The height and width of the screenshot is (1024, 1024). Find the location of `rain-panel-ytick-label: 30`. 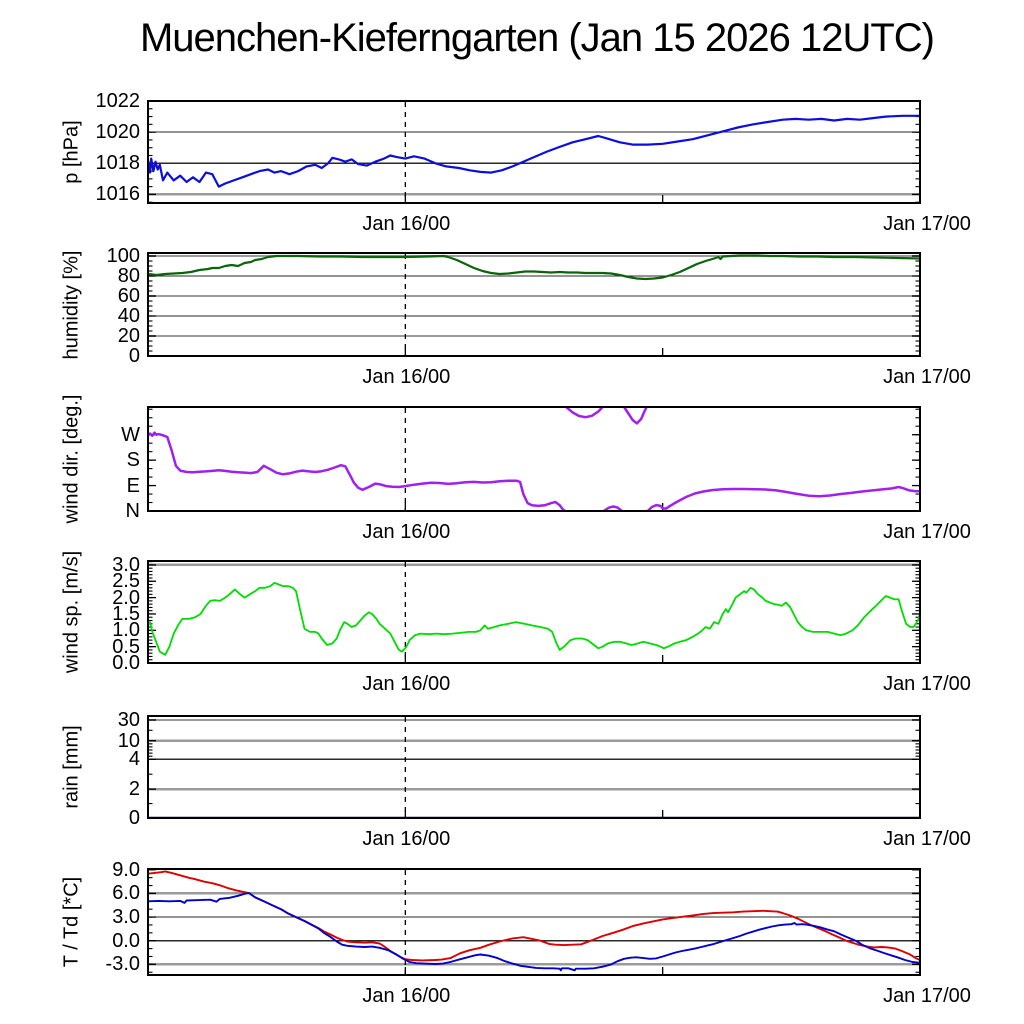

rain-panel-ytick-label: 30 is located at coordinates (128, 719).